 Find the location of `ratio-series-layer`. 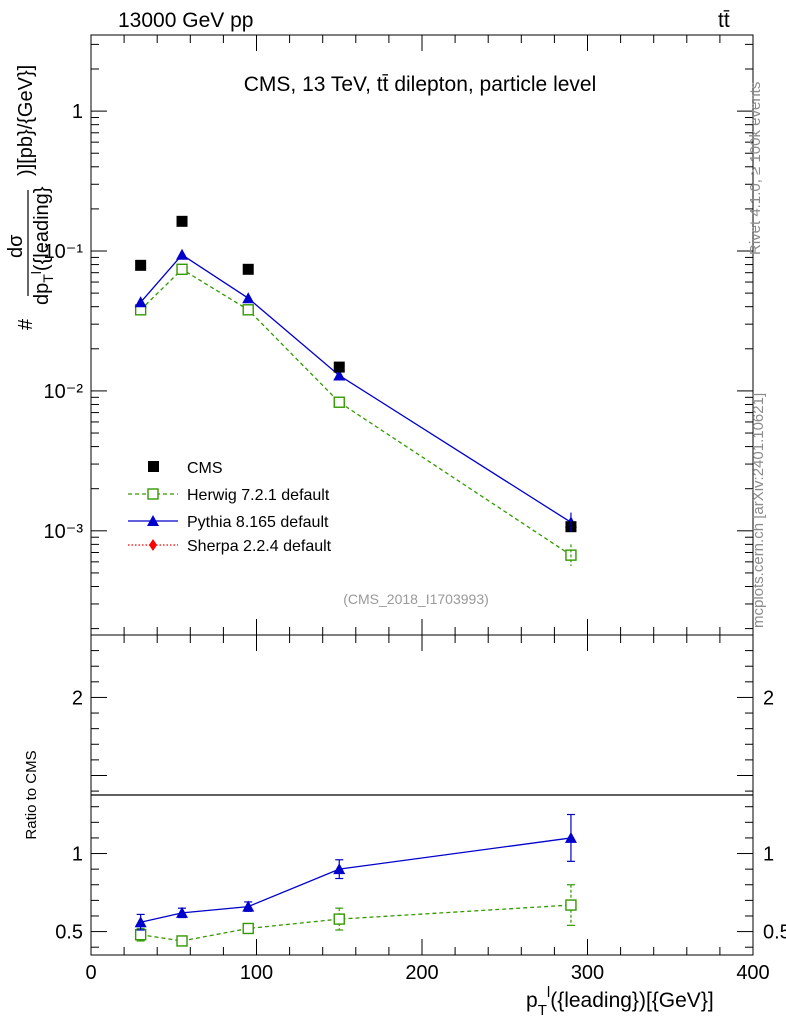

ratio-series-layer is located at coordinates (355, 880).